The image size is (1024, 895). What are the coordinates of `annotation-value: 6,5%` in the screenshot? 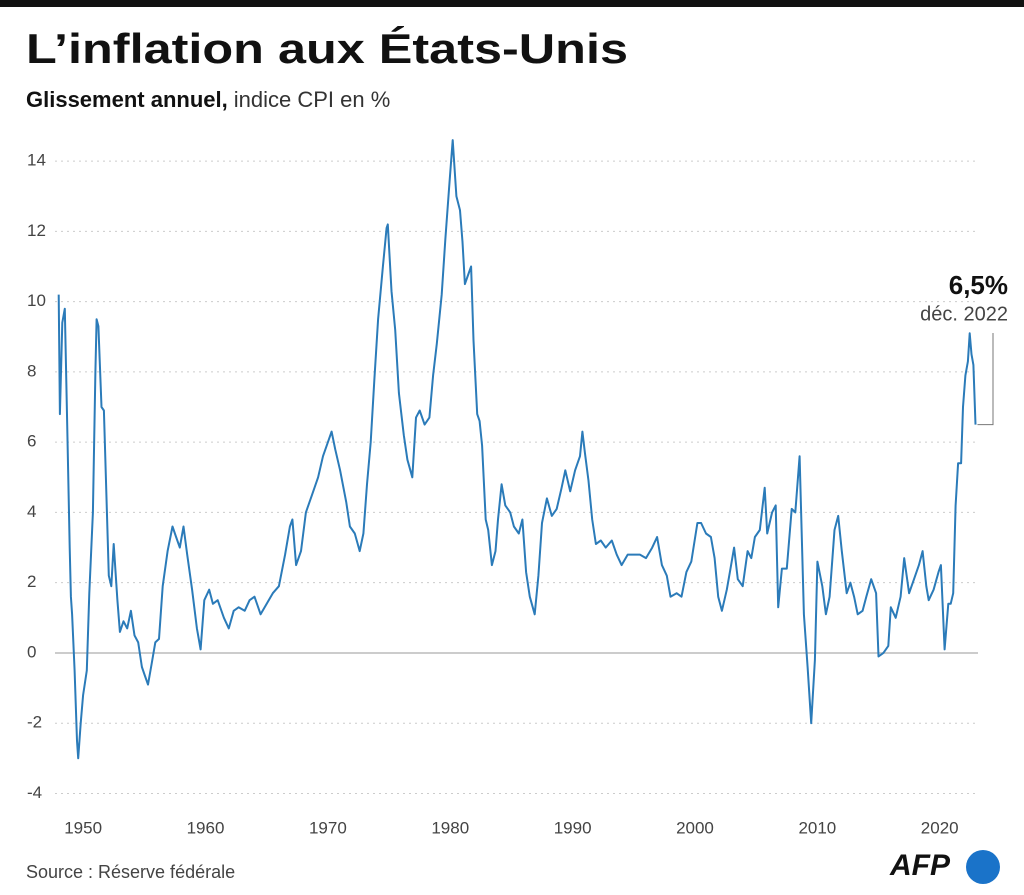 It's located at (978, 285).